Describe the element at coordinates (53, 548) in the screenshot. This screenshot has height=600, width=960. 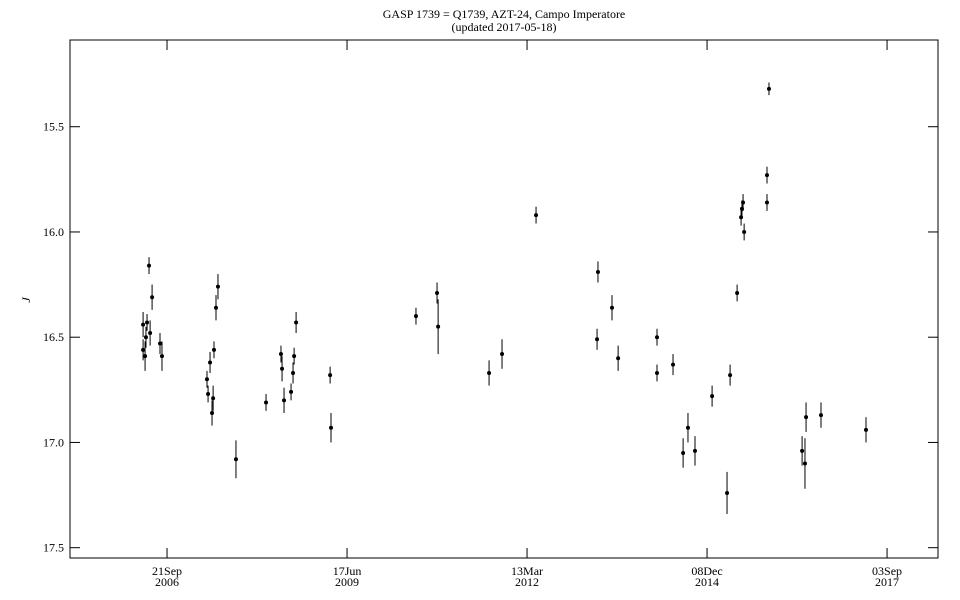
I see `y-tick-label: 17.5` at that location.